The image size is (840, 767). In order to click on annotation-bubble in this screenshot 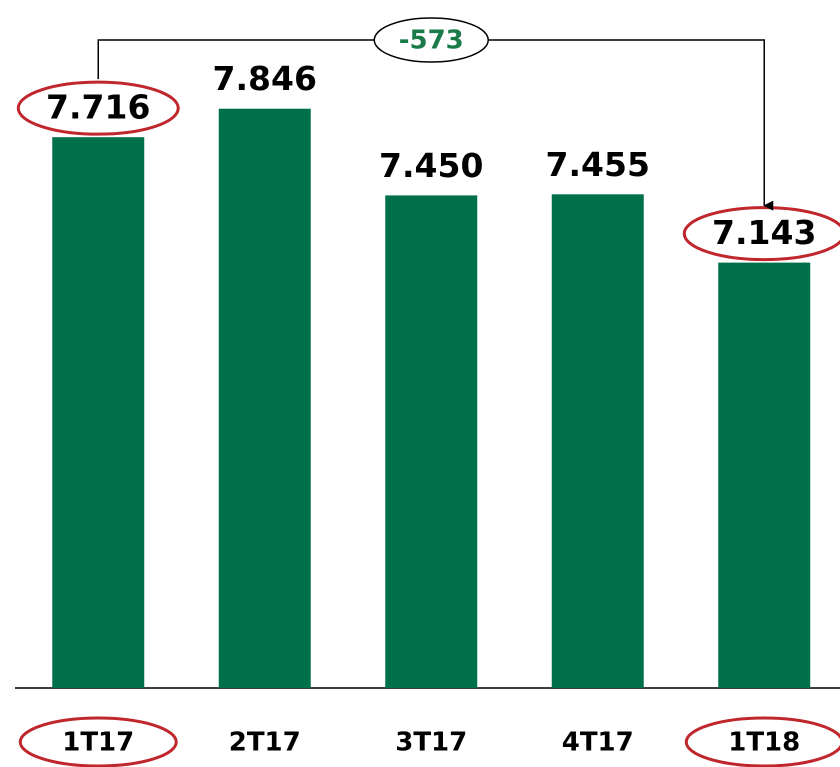, I will do `click(431, 40)`.